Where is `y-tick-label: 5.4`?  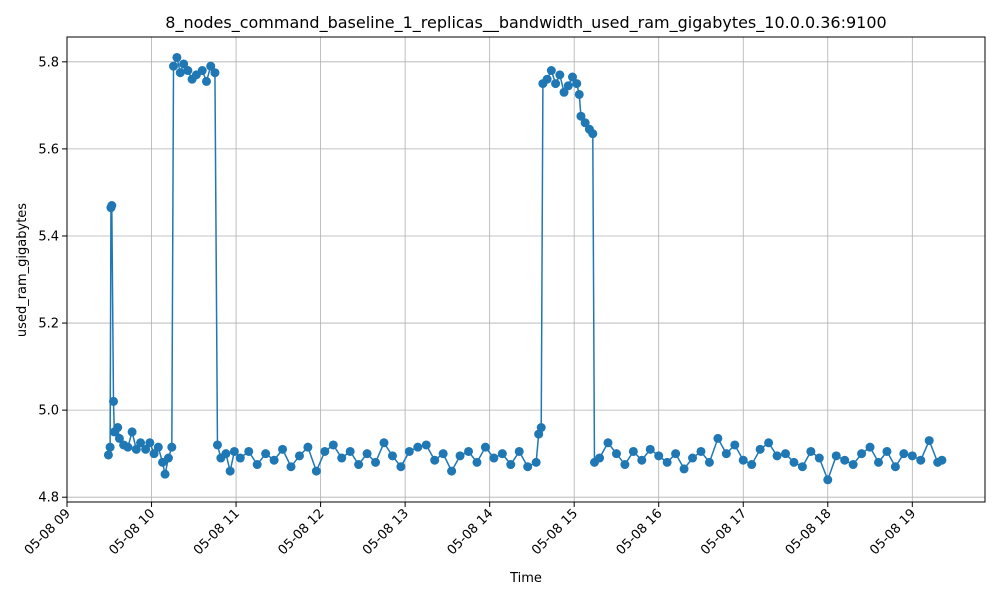 y-tick-label: 5.4 is located at coordinates (48, 236).